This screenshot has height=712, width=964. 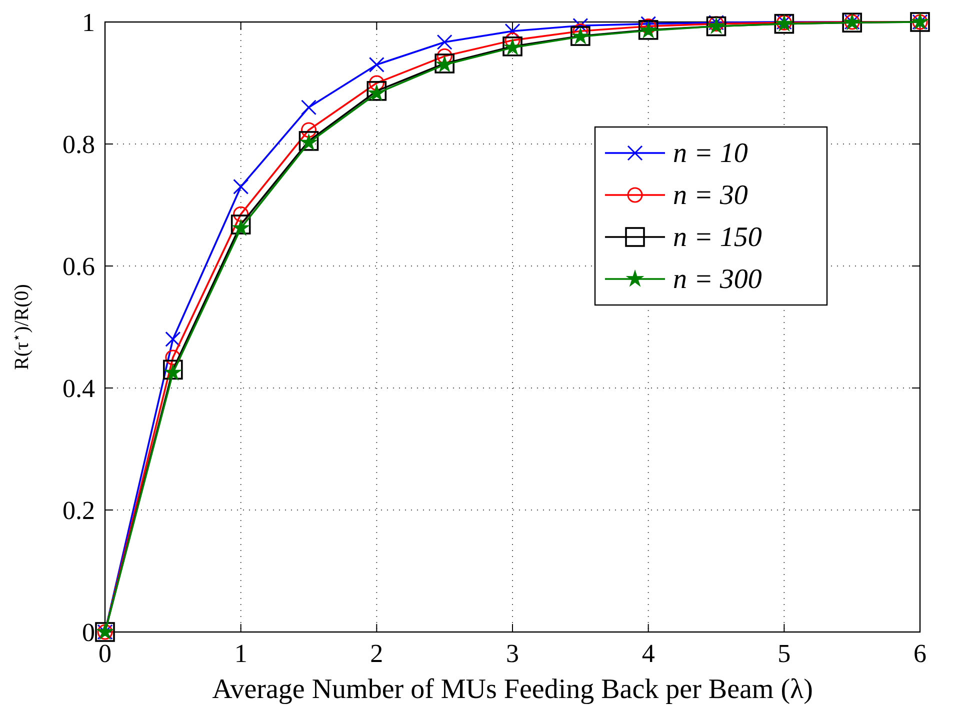 What do you see at coordinates (717, 237) in the screenshot?
I see `legend-label: n = 150` at bounding box center [717, 237].